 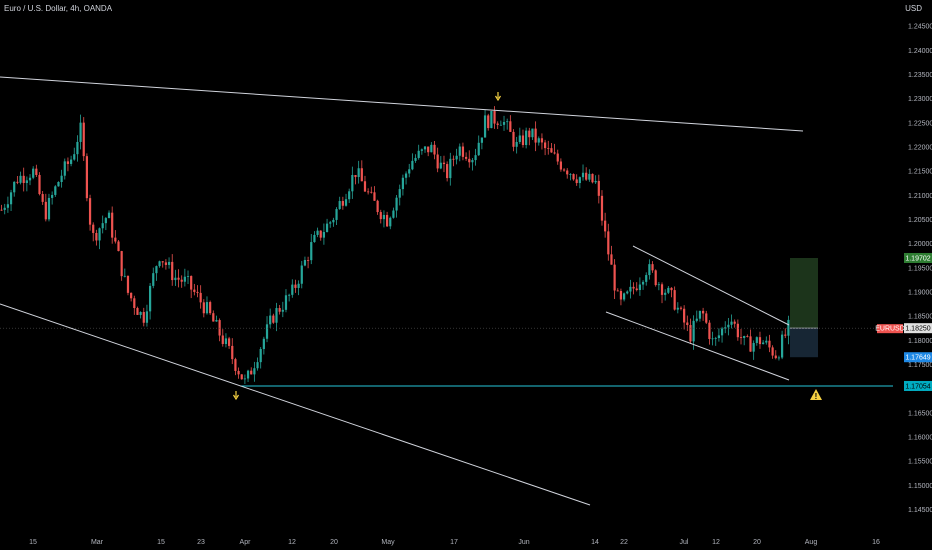 I want to click on channel-bottom-line, so click(x=697, y=346).